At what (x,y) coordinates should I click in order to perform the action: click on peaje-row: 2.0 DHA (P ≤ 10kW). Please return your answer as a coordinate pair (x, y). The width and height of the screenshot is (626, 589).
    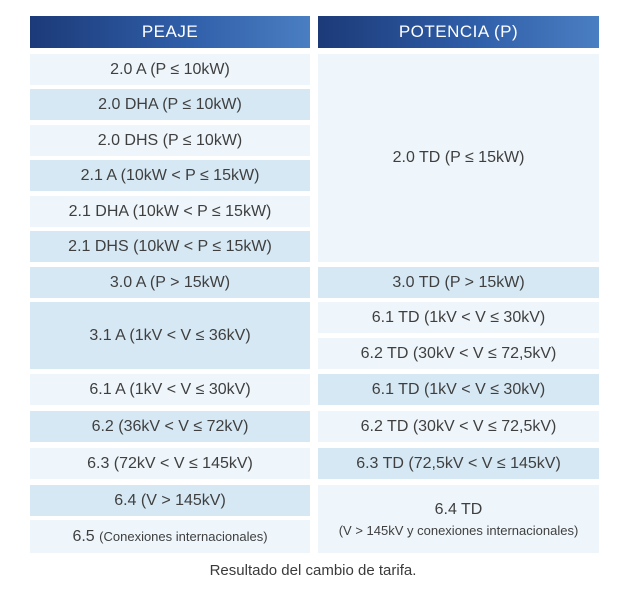
    Looking at the image, I should click on (170, 104).